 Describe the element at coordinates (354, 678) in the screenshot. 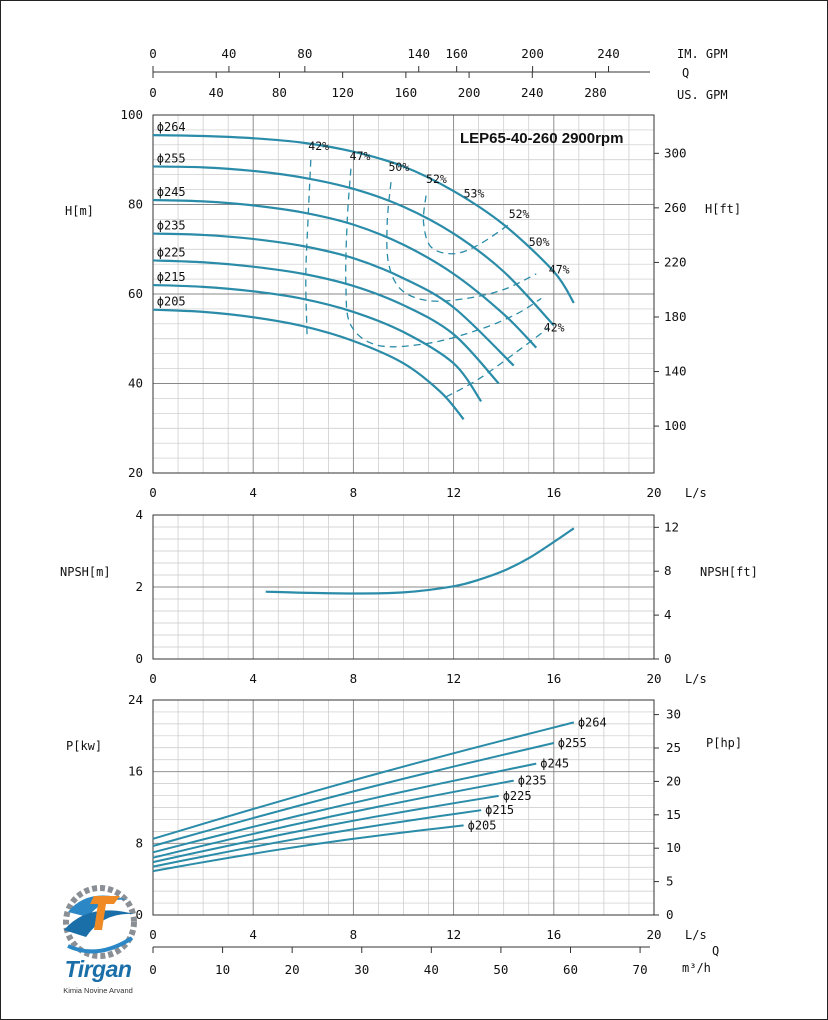

I see `npsh-x-tick-label: 8` at that location.